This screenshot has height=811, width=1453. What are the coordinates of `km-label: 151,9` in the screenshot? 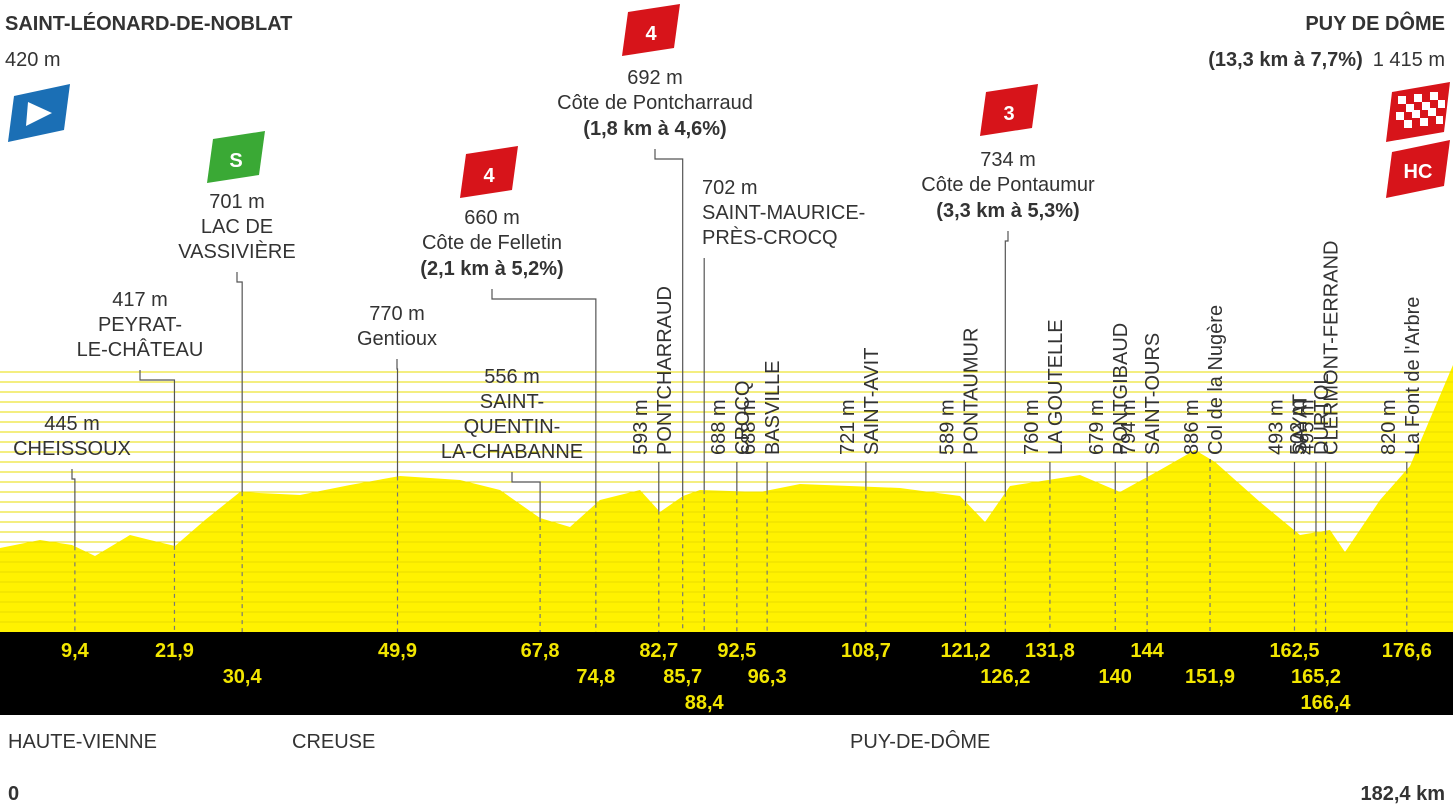 It's located at (1210, 677).